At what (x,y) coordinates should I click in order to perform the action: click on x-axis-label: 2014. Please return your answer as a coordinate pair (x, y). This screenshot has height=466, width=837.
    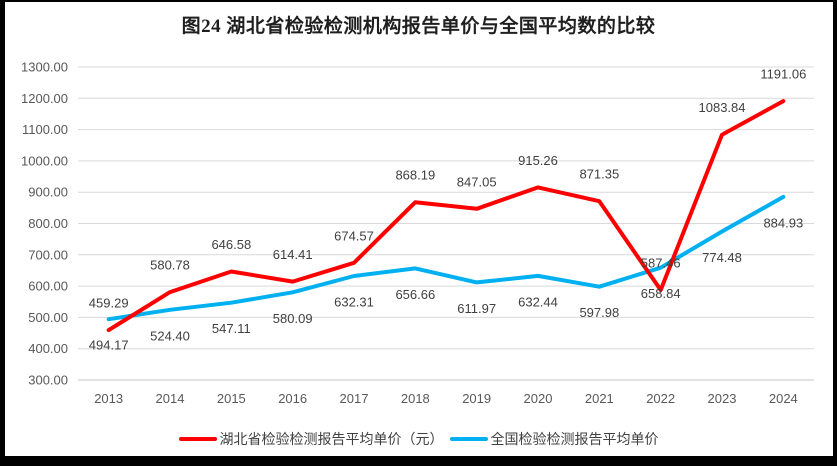
    Looking at the image, I should click on (170, 398).